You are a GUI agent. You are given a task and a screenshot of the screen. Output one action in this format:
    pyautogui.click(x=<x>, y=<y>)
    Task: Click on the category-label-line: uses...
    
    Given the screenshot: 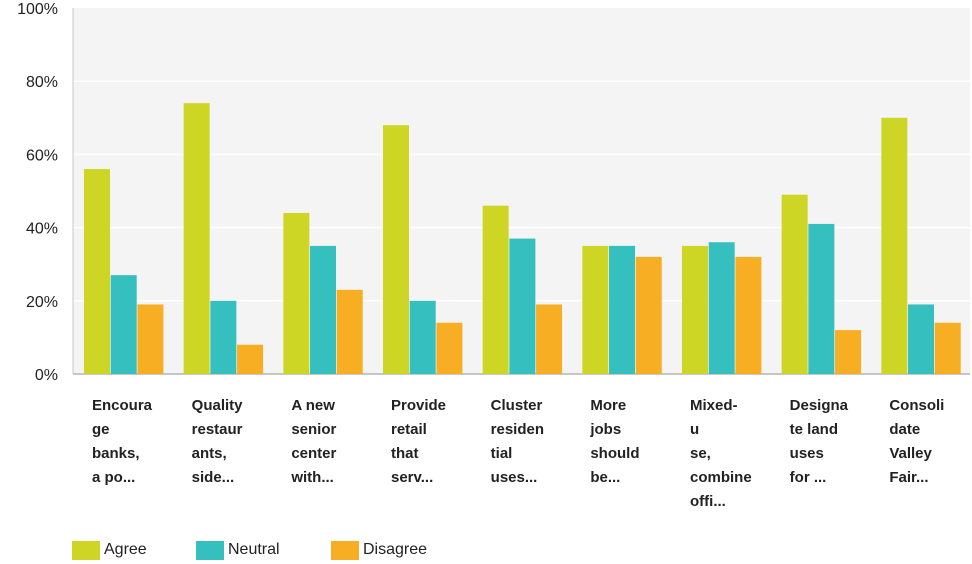 What is the action you would take?
    pyautogui.click(x=514, y=477)
    